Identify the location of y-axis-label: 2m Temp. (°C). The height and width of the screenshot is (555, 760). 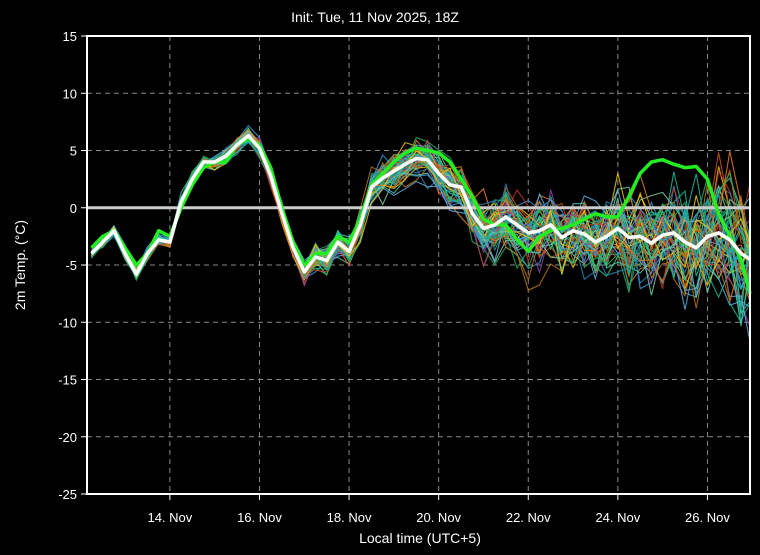
(20, 265).